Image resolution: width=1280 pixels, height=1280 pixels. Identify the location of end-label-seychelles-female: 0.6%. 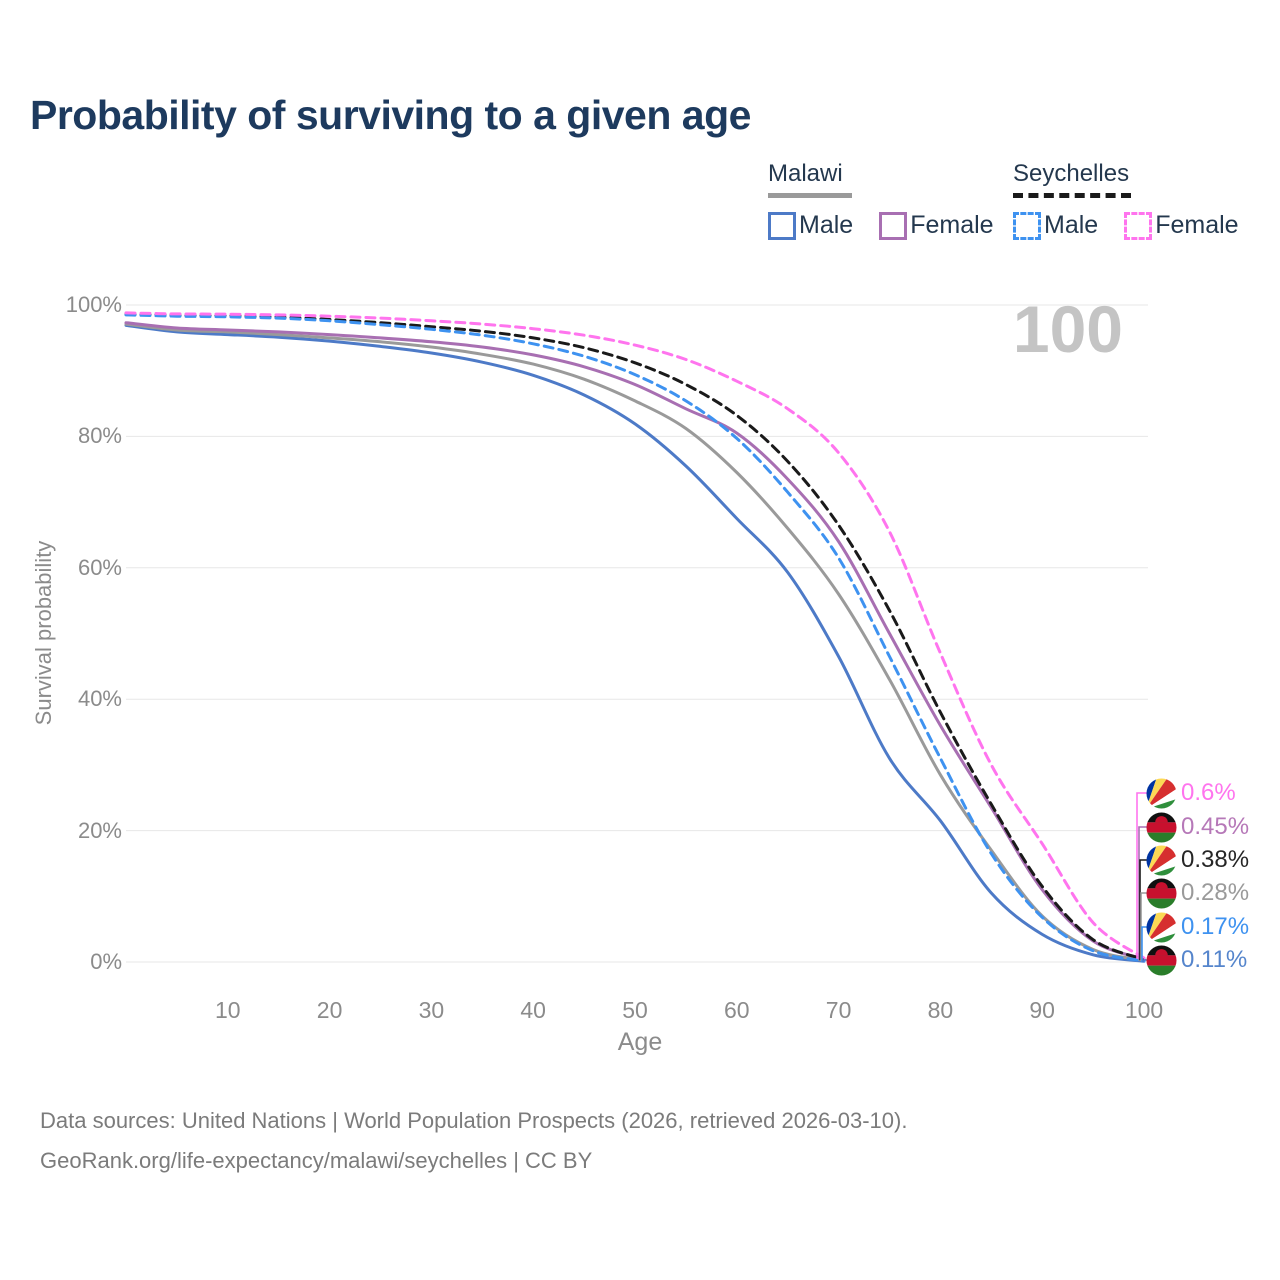
(1191, 793).